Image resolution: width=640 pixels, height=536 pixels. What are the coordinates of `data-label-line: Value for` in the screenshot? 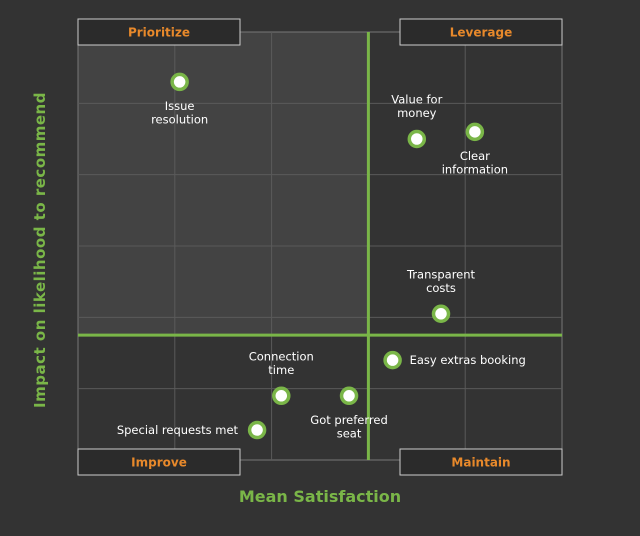 It's located at (416, 100).